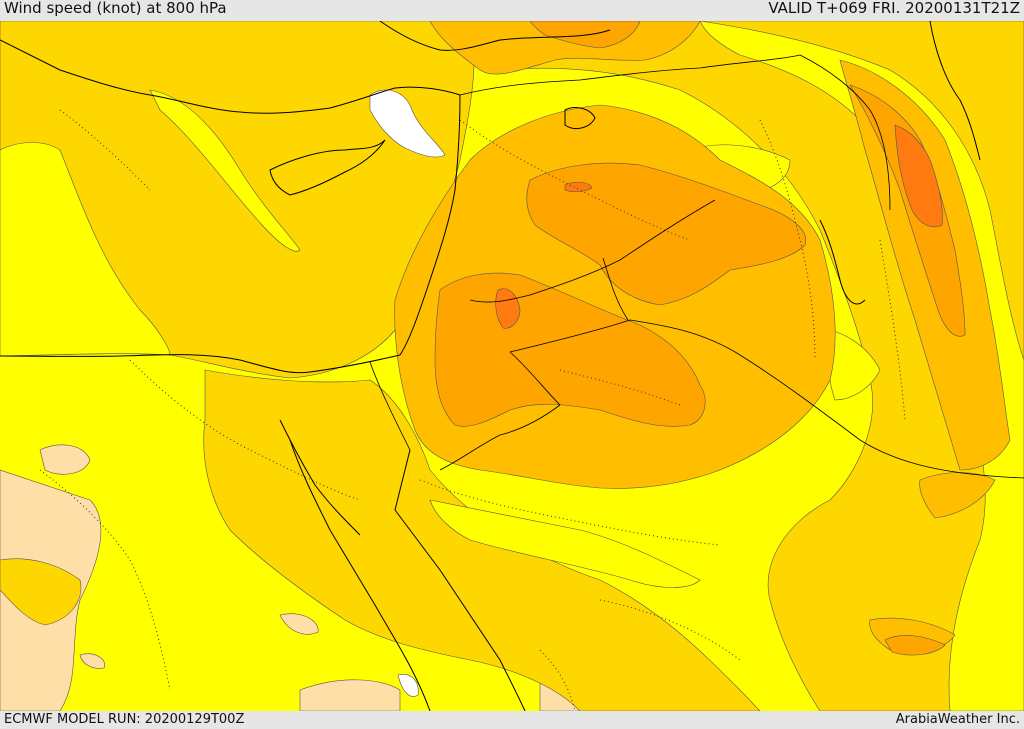  I want to click on orange-region-syria-iraq, so click(666, 234).